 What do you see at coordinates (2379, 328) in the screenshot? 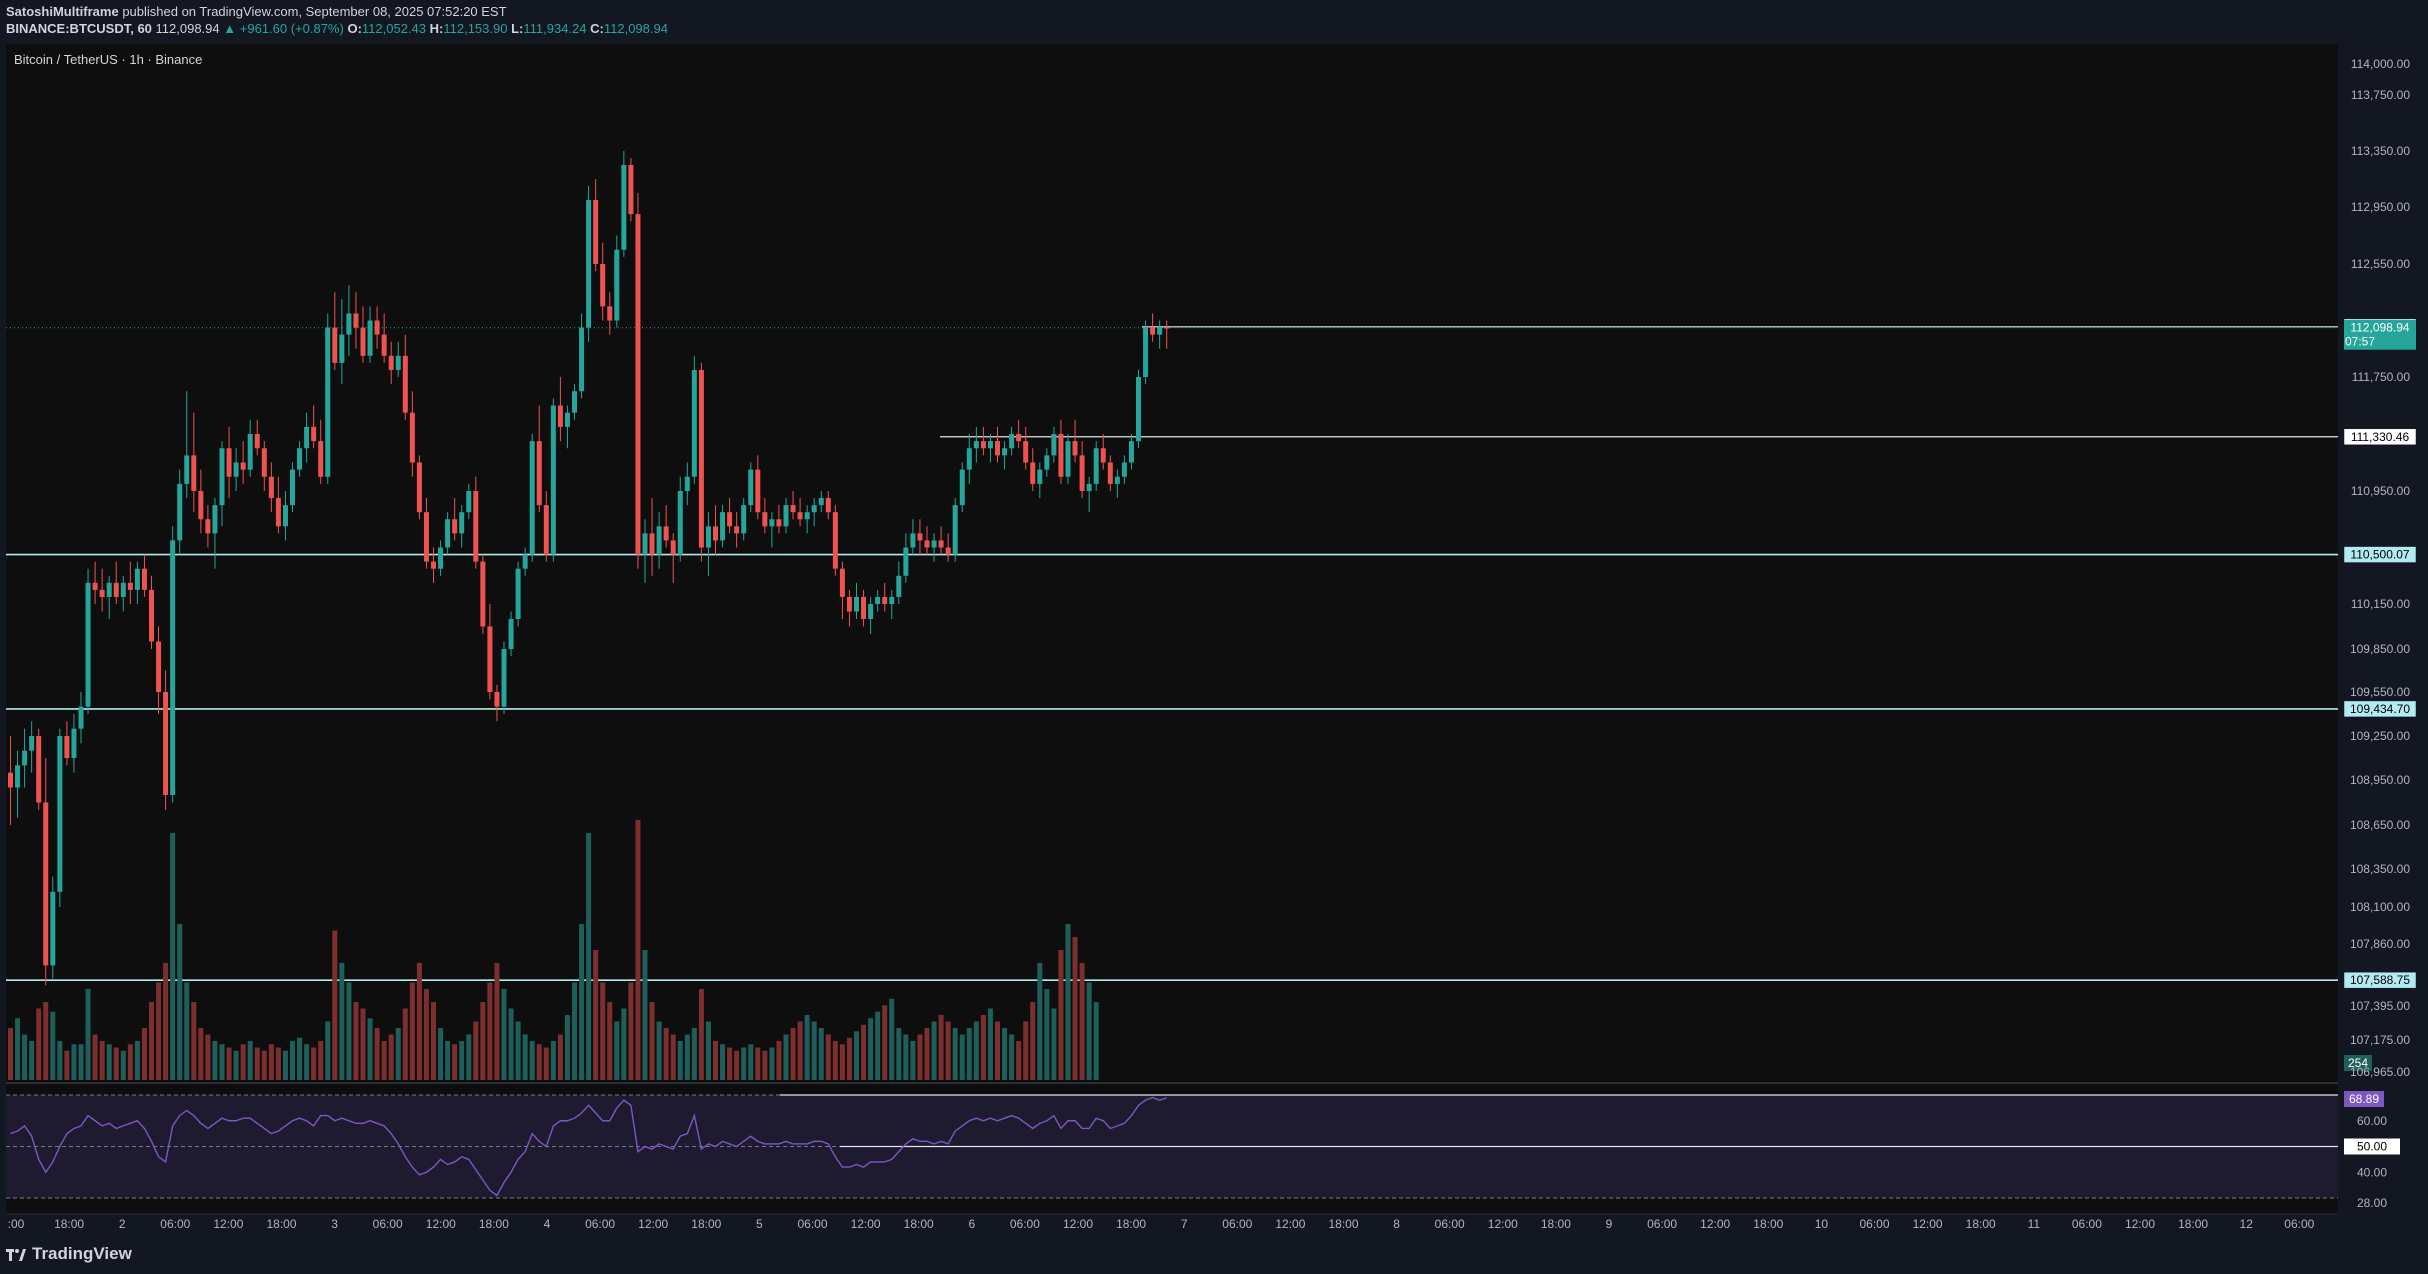
I see `last-price-label: 112,098.94` at bounding box center [2379, 328].